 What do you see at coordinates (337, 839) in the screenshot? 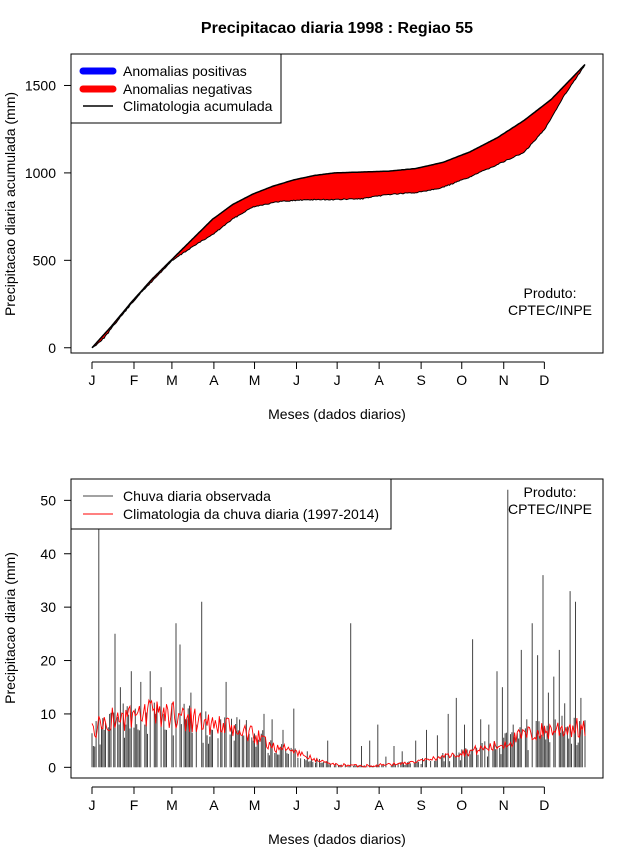
I see `daily-x-label: Meses (dados diarios)` at bounding box center [337, 839].